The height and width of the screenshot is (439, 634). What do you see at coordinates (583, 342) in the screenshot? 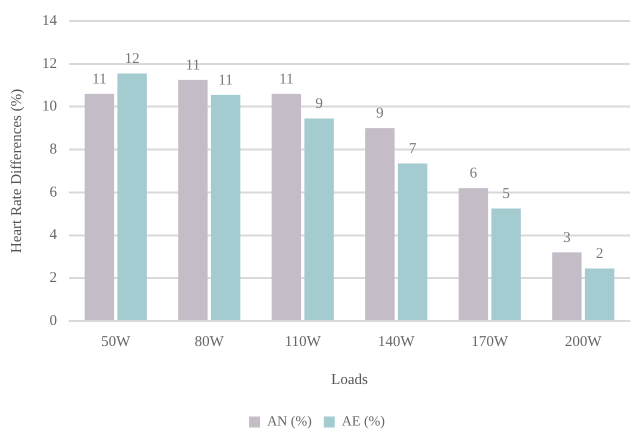
I see `x-tick-label: 200W` at bounding box center [583, 342].